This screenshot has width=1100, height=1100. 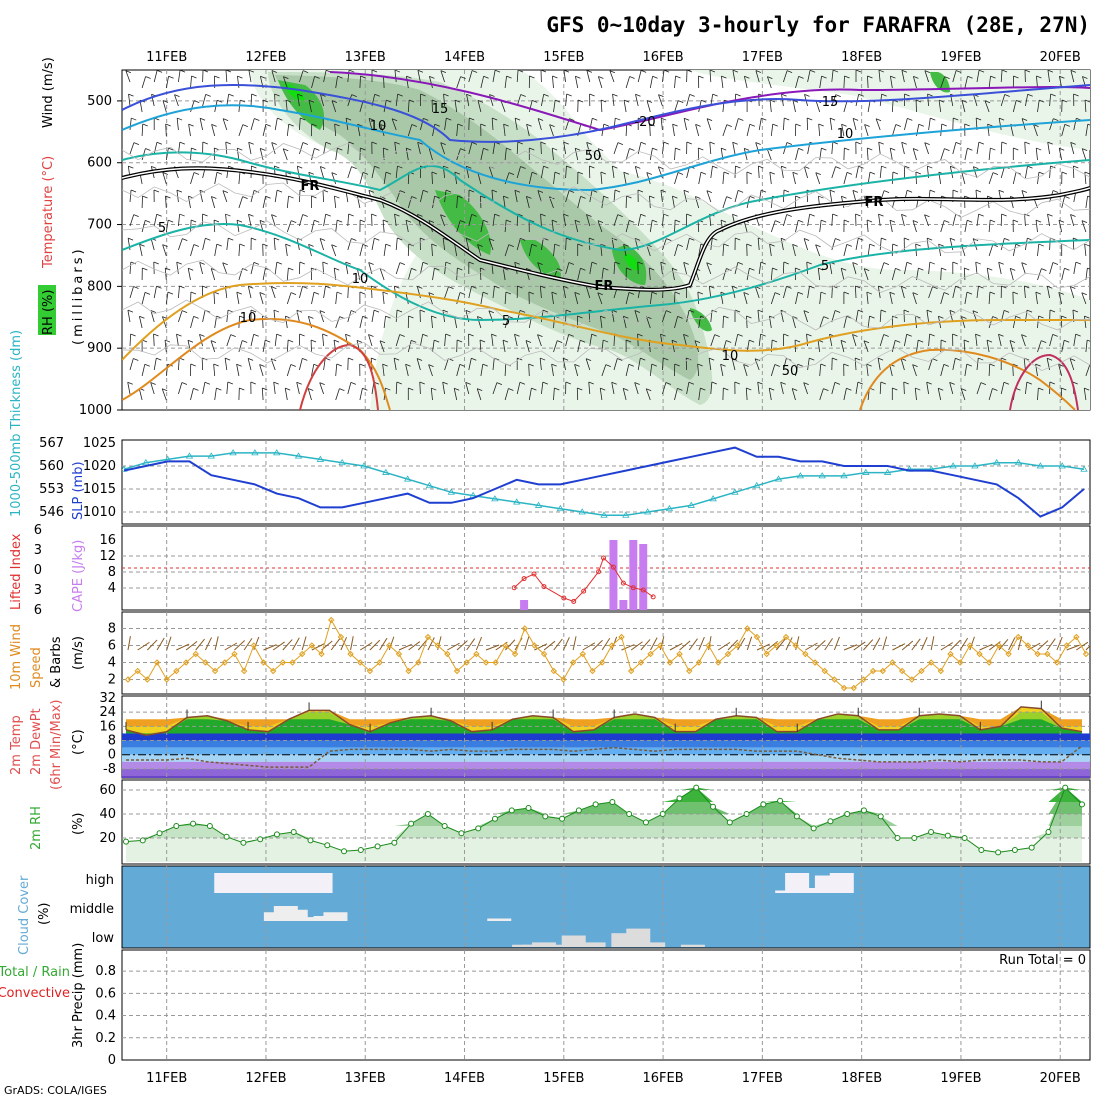 I want to click on contour-label: 5, so click(x=162, y=228).